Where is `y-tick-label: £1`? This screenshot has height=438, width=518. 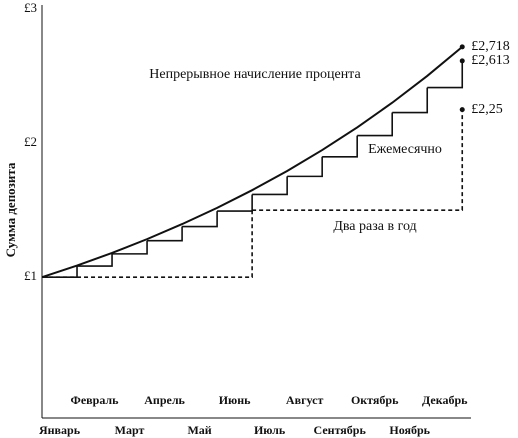 y-tick-label: £1 is located at coordinates (30, 275).